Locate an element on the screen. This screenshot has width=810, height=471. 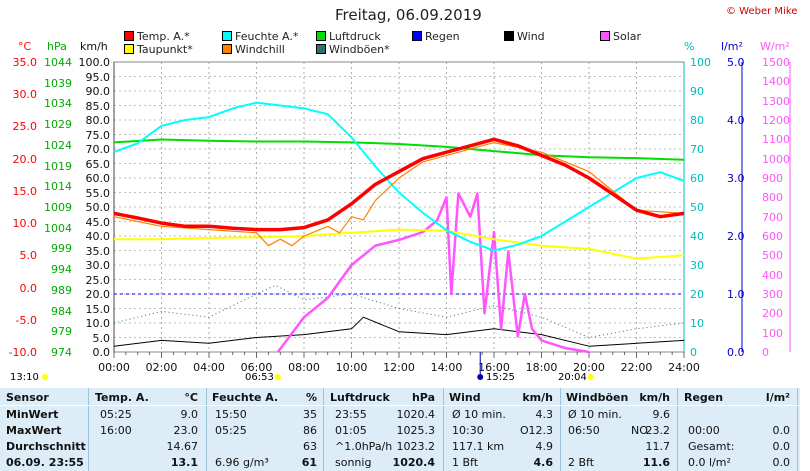
time-tick: 02:00 is located at coordinates (161, 367).